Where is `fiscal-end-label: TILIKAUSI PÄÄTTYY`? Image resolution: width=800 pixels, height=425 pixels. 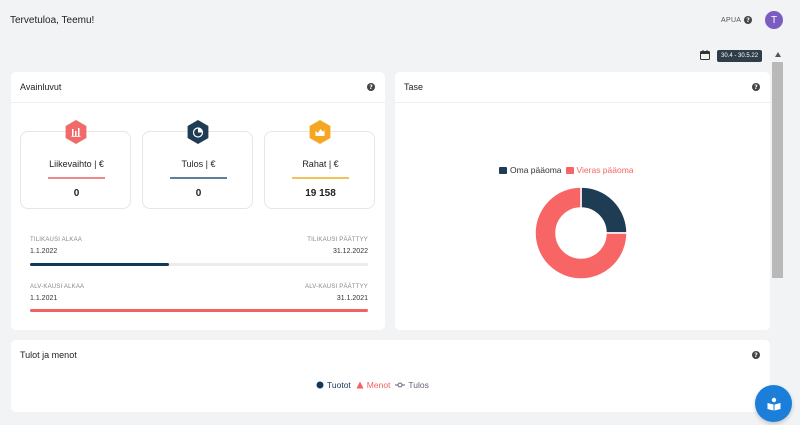
fiscal-end-label: TILIKAUSI PÄÄTTYY is located at coordinates (337, 240).